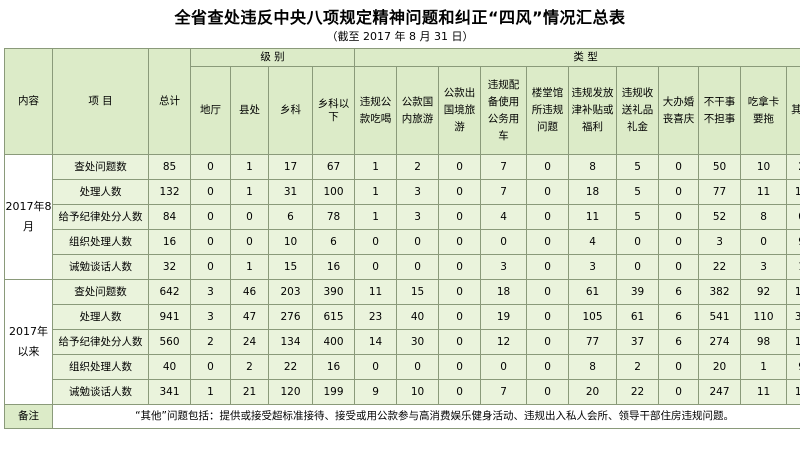 The image size is (800, 467). What do you see at coordinates (290, 342) in the screenshot?
I see `table-cell: 134` at bounding box center [290, 342].